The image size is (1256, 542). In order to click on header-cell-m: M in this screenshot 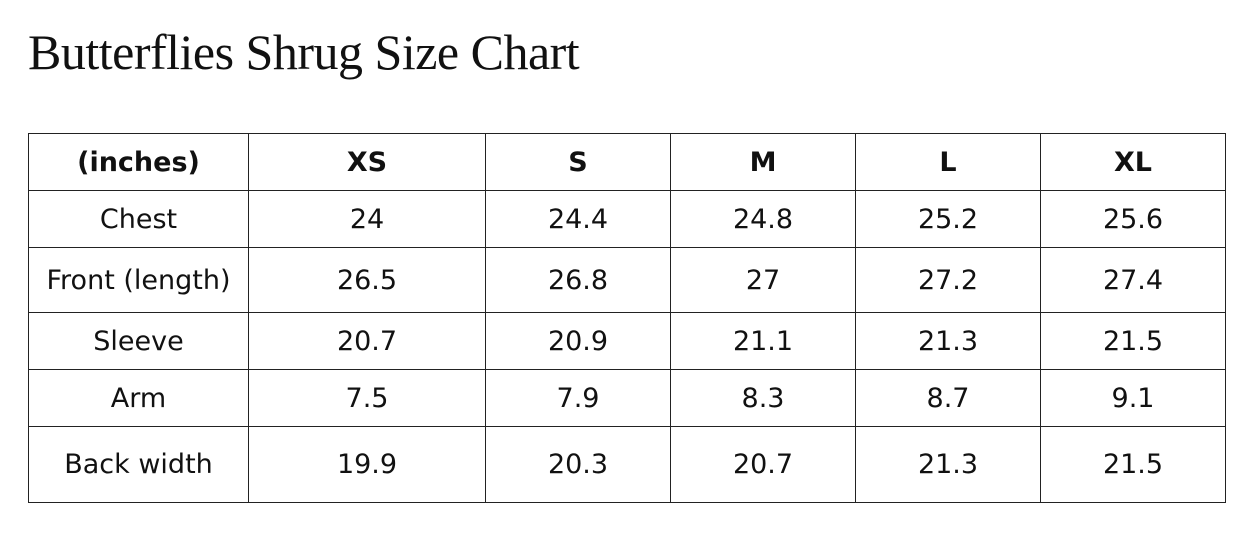, I will do `click(763, 162)`.